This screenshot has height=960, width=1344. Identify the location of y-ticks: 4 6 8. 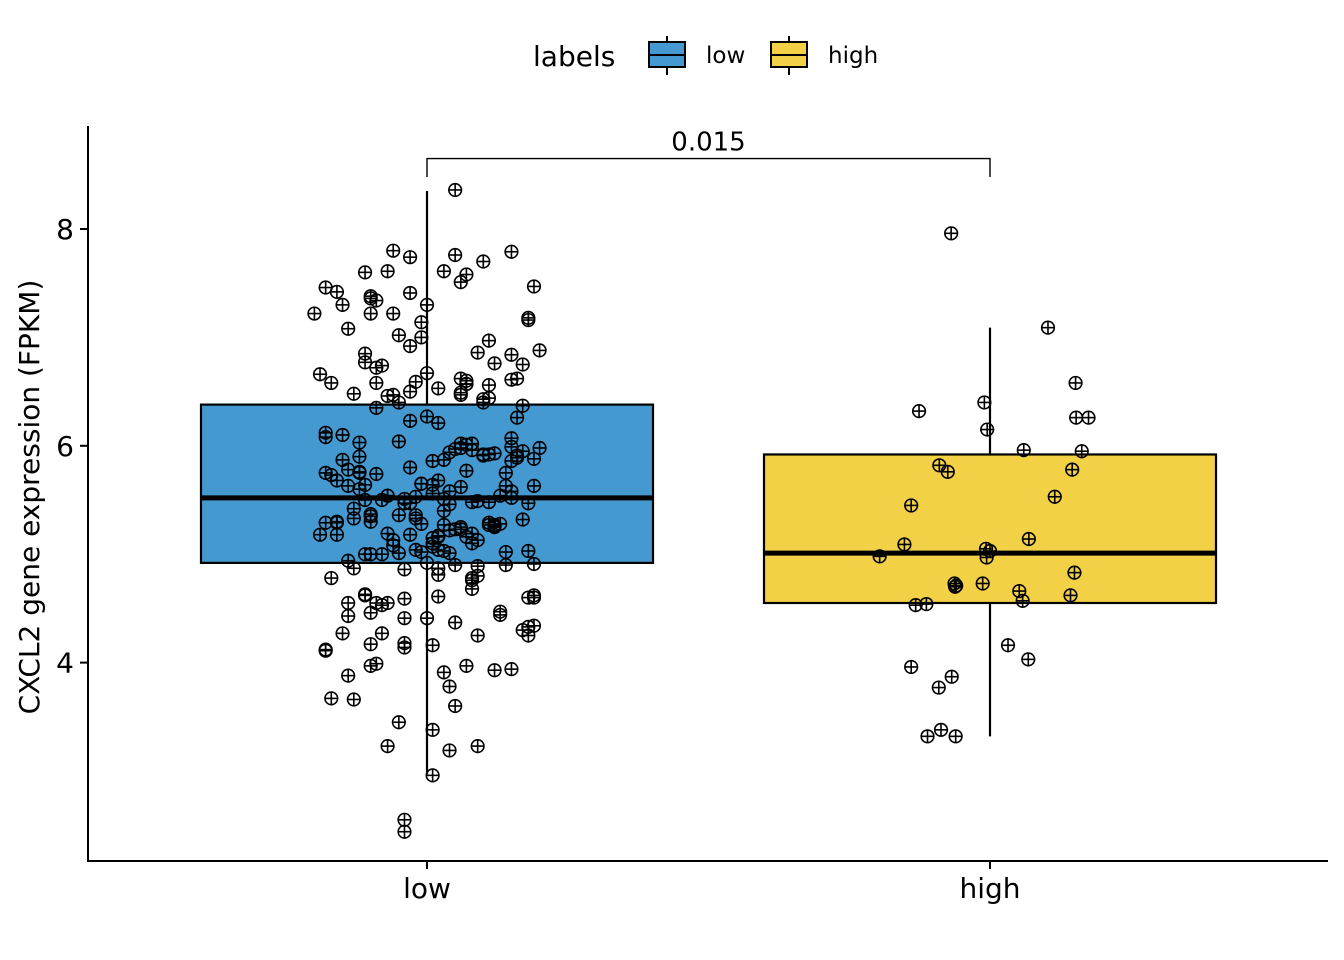
(72, 446).